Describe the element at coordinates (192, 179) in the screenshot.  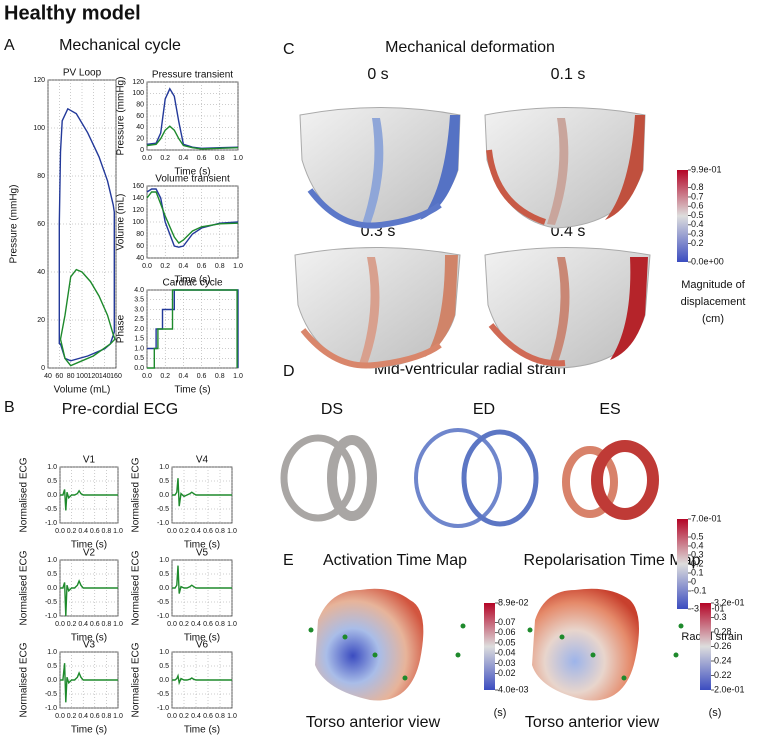
I see `chart-title: Volume transient` at that location.